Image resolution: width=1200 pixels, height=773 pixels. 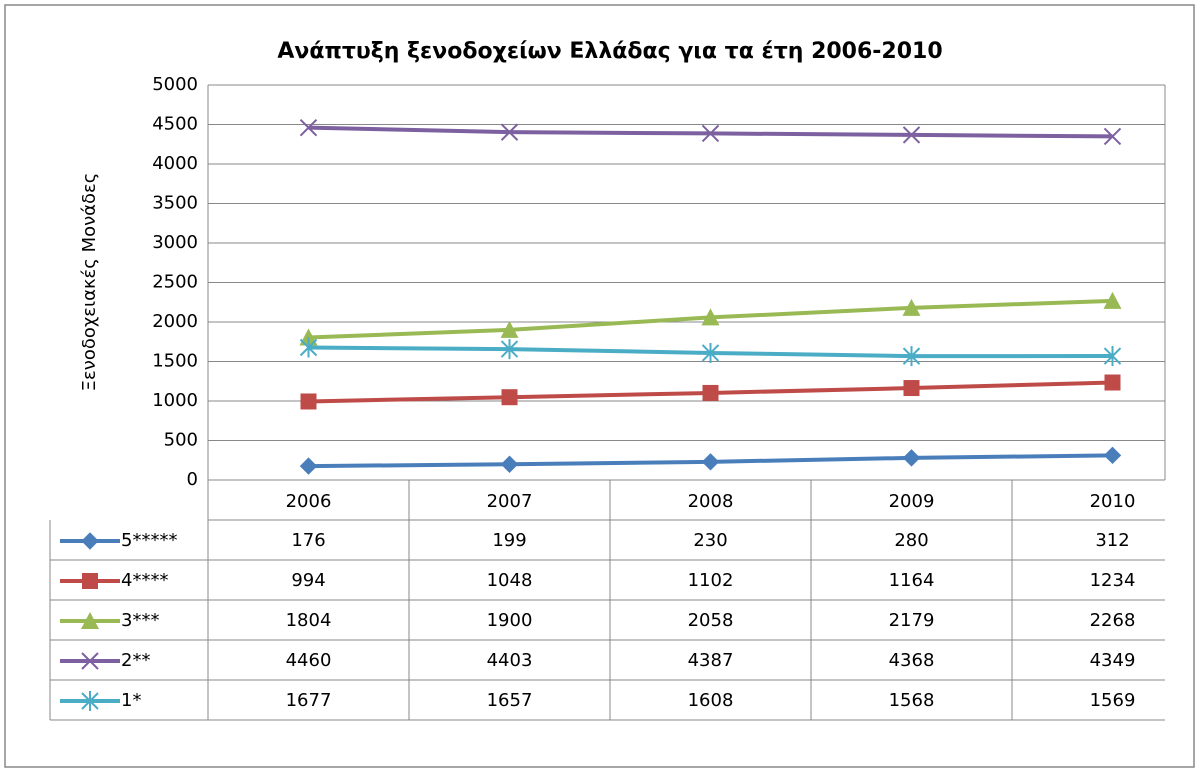 What do you see at coordinates (912, 580) in the screenshot?
I see `table-cell: 1164` at bounding box center [912, 580].